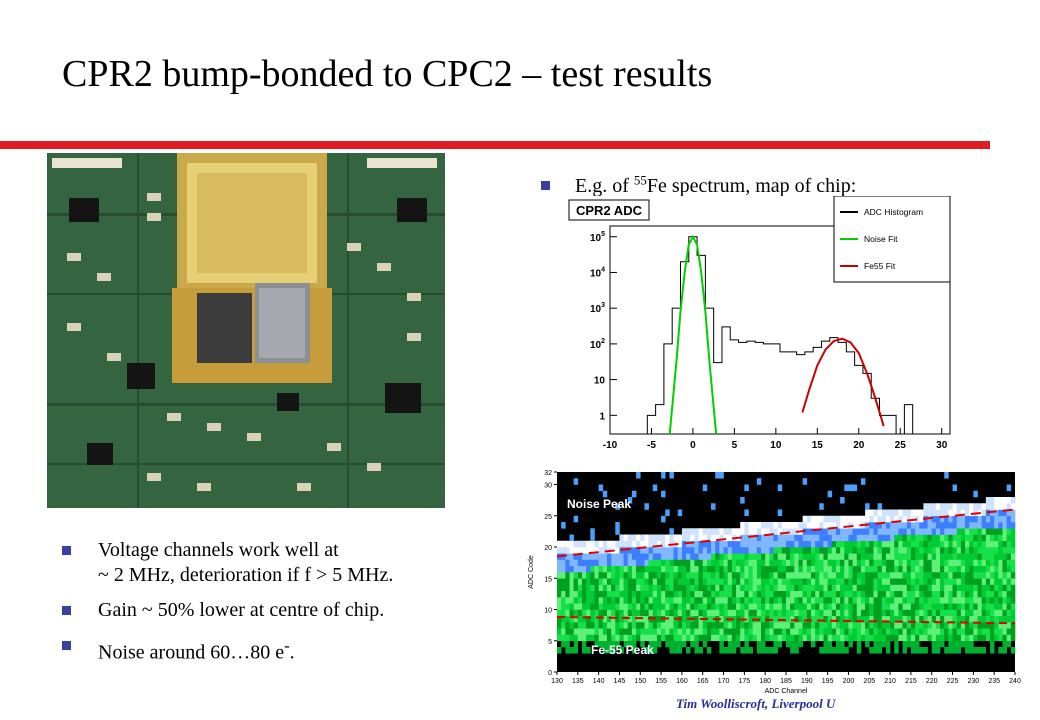 This screenshot has height=720, width=1040. Describe the element at coordinates (765, 681) in the screenshot. I see `x-tick-label: 180` at that location.